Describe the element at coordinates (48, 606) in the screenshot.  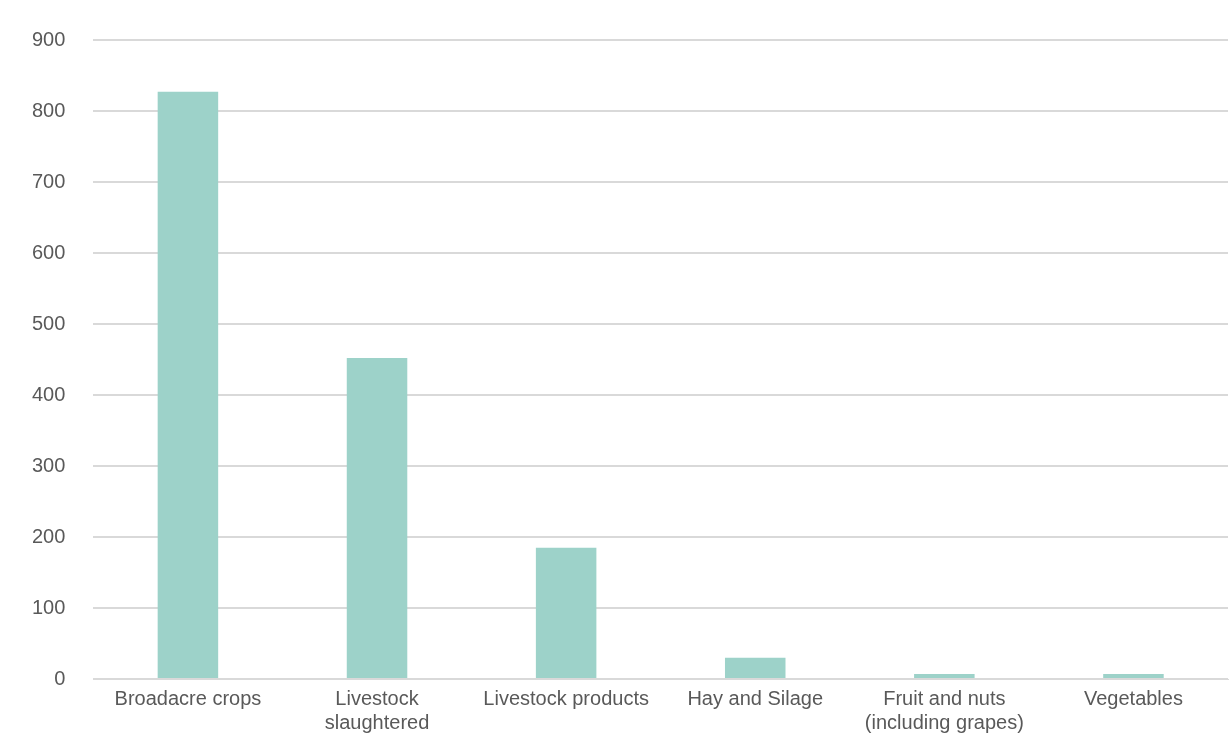
I see `y-tick-label: 100` at that location.